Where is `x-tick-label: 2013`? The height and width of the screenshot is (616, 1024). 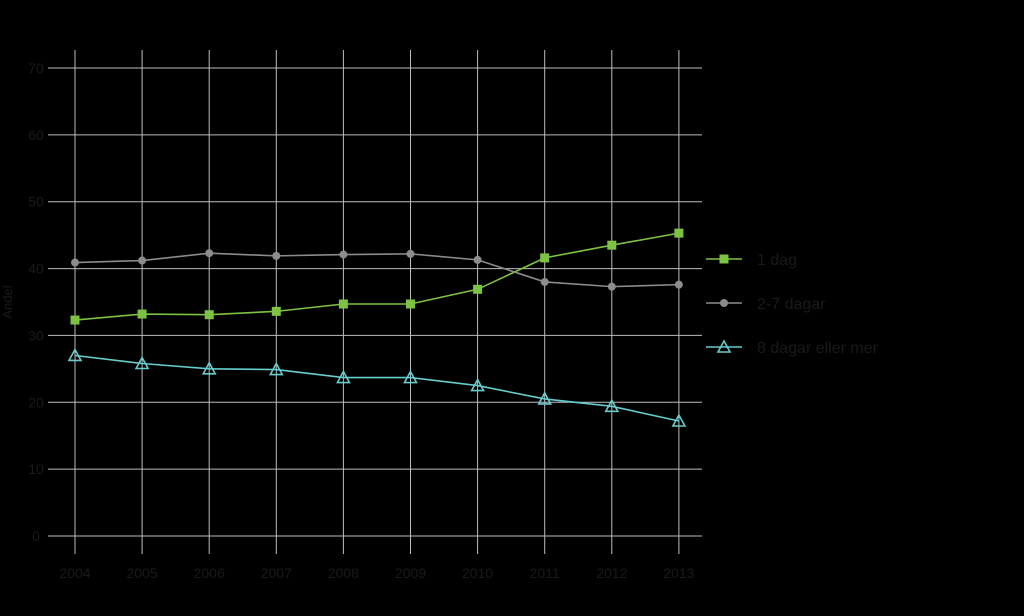 x-tick-label: 2013 is located at coordinates (678, 573).